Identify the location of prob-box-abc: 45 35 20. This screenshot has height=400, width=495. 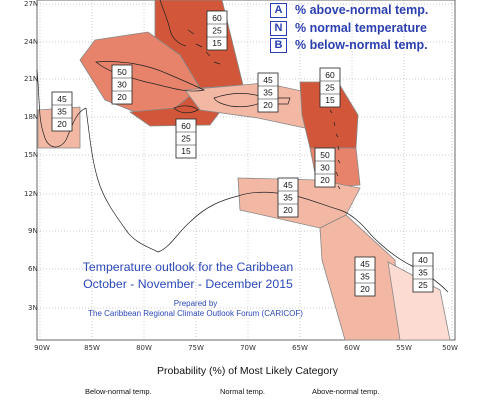
(288, 197).